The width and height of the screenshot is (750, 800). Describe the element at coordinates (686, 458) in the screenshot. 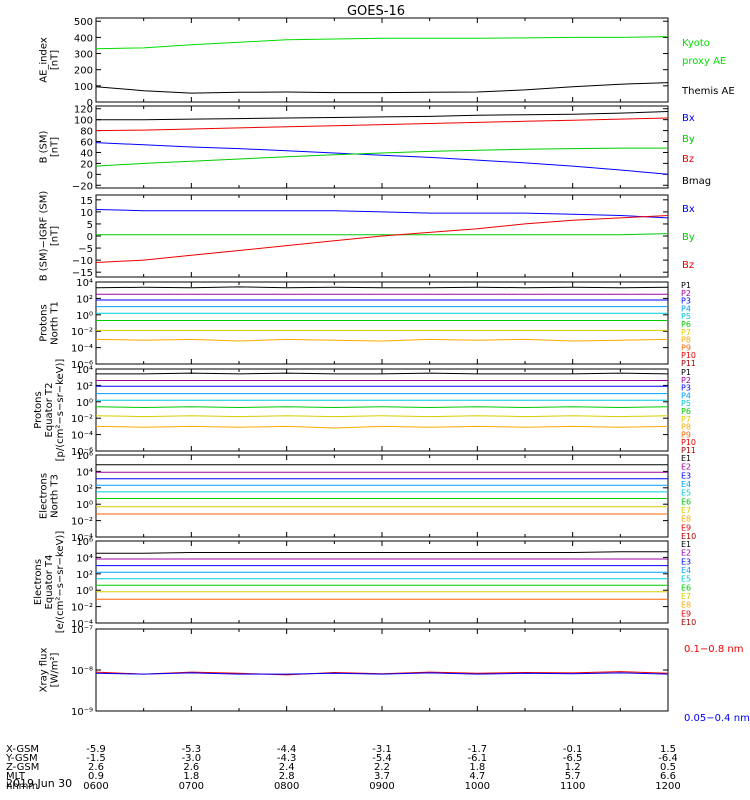

I see `legend-label: E1` at that location.